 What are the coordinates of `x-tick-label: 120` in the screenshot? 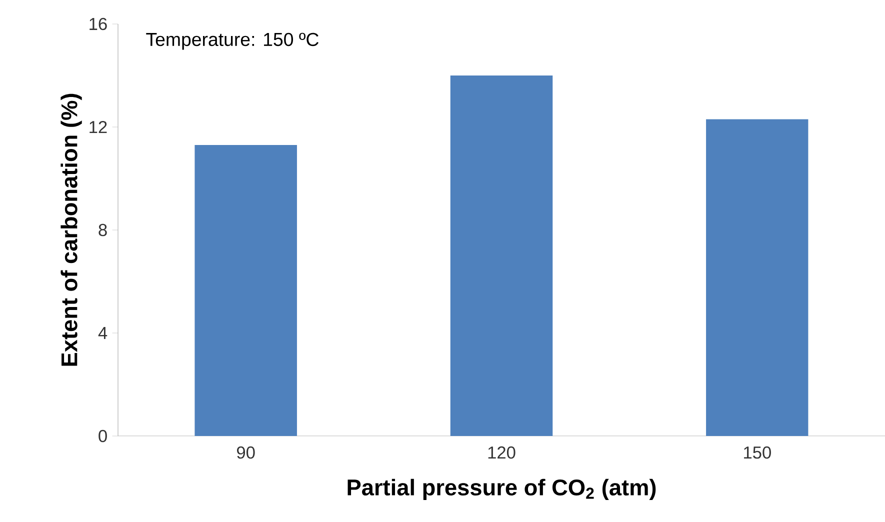 It's located at (502, 452).